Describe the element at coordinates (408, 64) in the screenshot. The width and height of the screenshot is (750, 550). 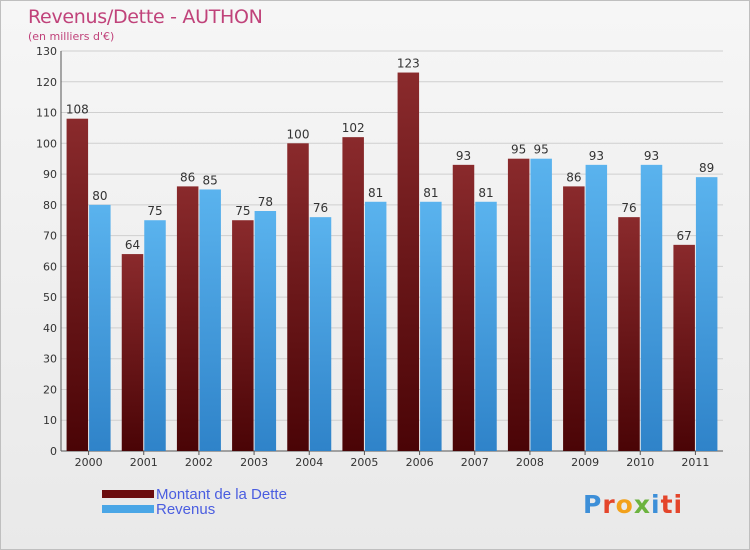
I see `data-label: 123` at that location.